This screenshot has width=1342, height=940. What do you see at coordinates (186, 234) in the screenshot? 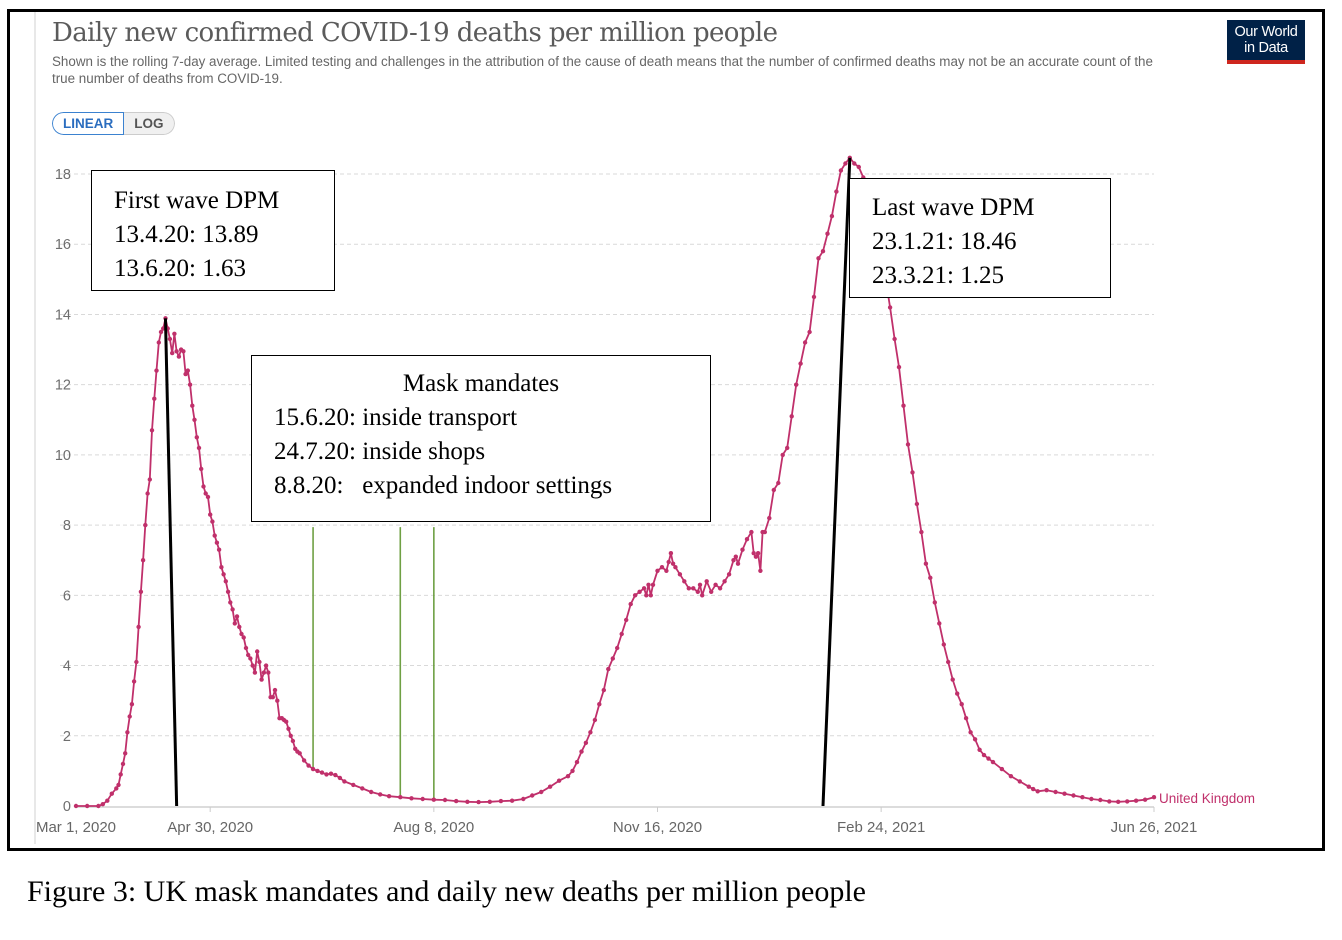
I see `first-wave-peak: 13.4.20: 13.89` at bounding box center [186, 234].